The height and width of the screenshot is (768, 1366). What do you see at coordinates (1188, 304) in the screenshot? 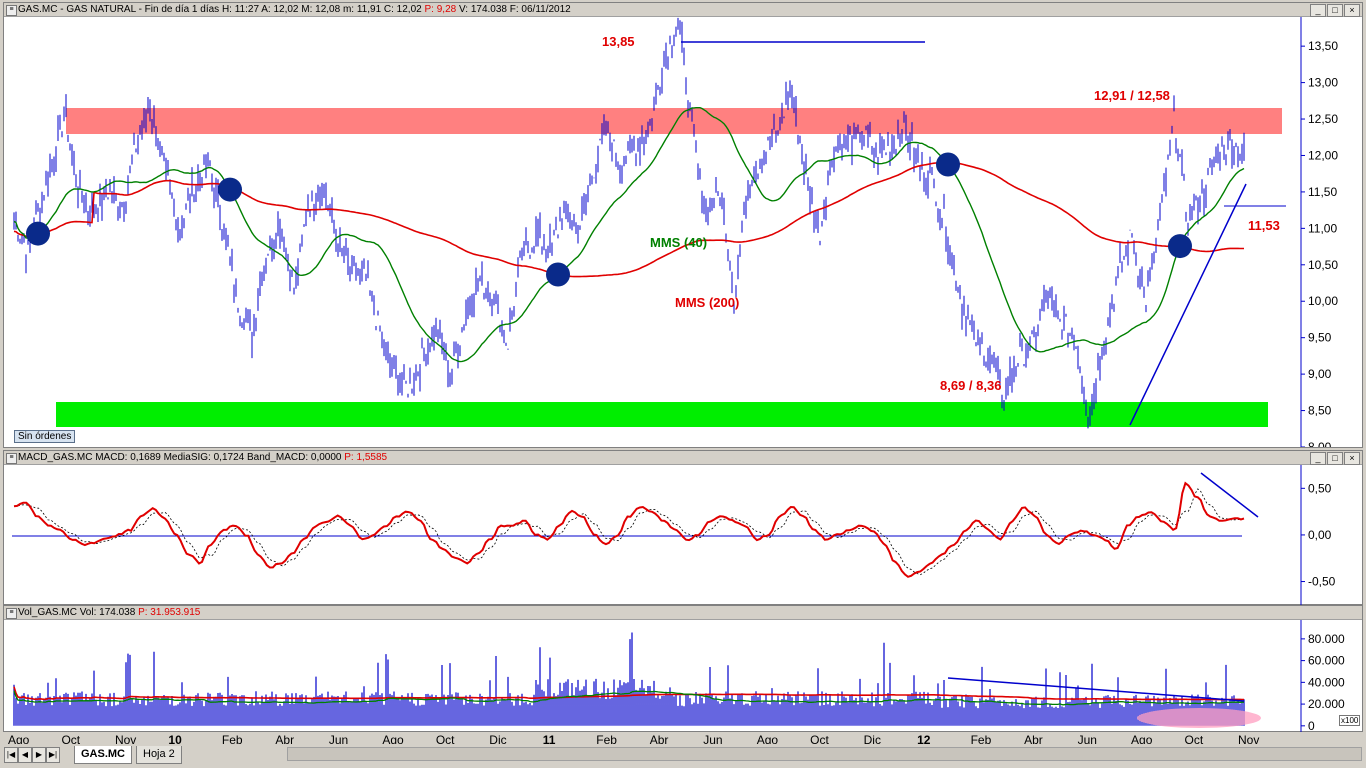
I see `uptrend-line` at bounding box center [1188, 304].